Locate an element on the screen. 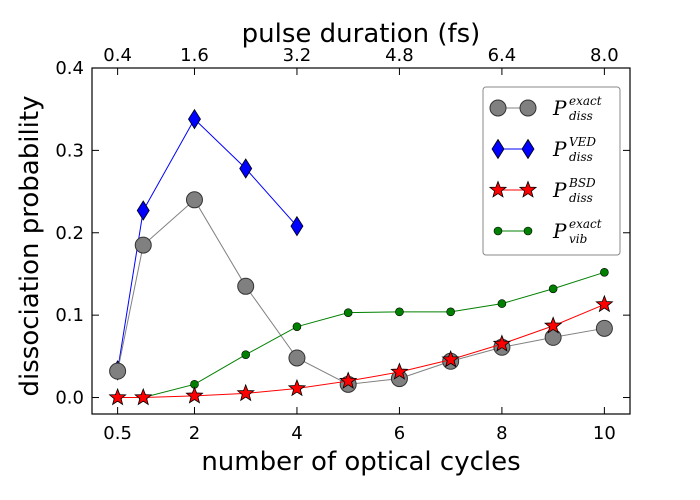 Image resolution: width=700 pixels, height=500 pixels. top-tick-label: 3.2 is located at coordinates (297, 55).